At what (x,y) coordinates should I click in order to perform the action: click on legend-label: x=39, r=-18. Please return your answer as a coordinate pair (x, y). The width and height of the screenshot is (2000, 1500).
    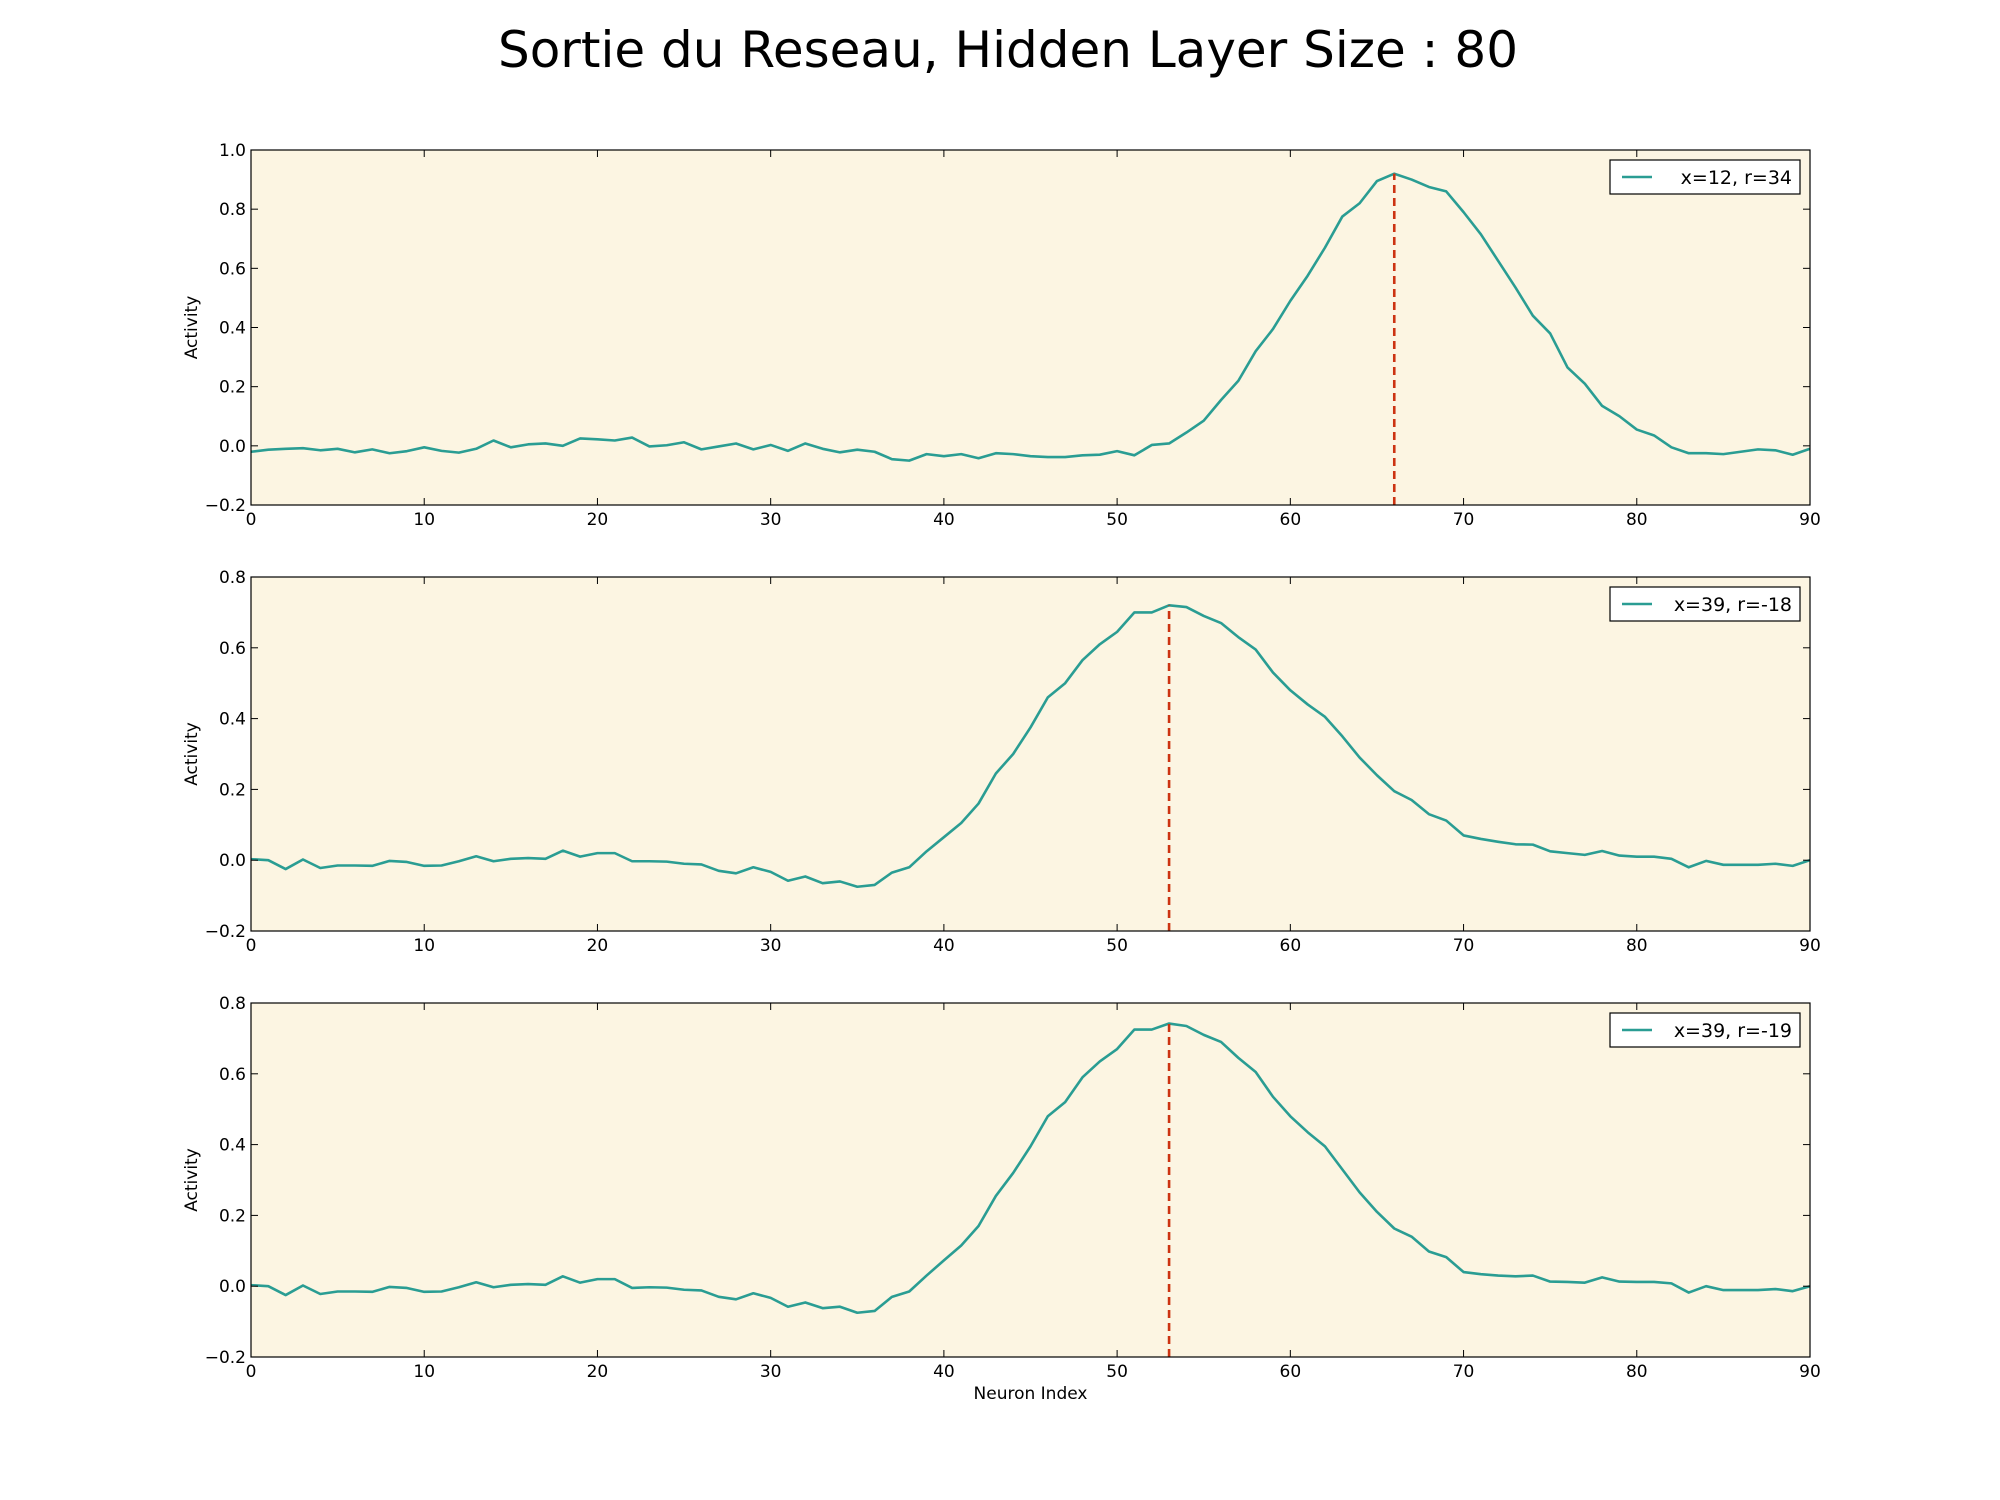
    Looking at the image, I should click on (1733, 605).